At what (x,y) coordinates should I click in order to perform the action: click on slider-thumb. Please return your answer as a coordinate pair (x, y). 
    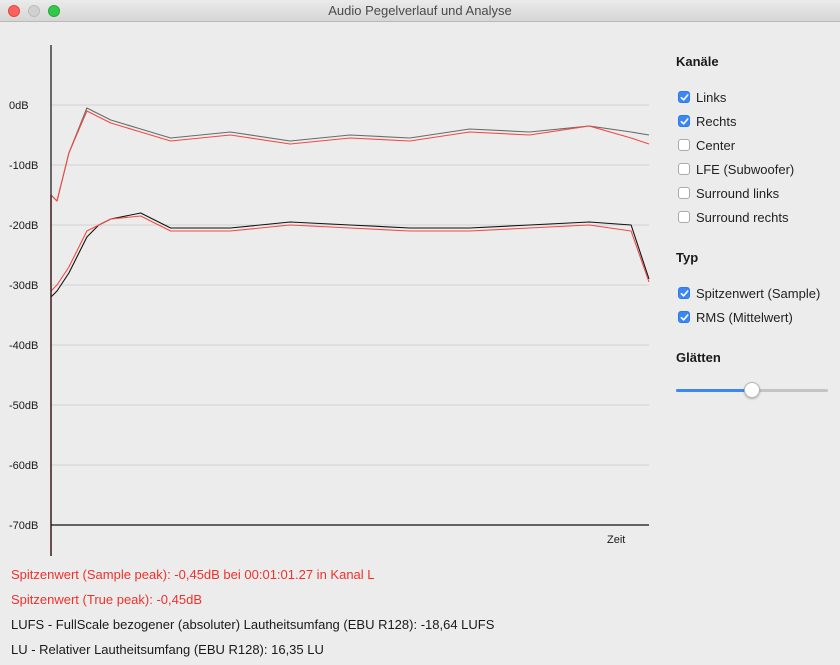
    Looking at the image, I should click on (752, 390).